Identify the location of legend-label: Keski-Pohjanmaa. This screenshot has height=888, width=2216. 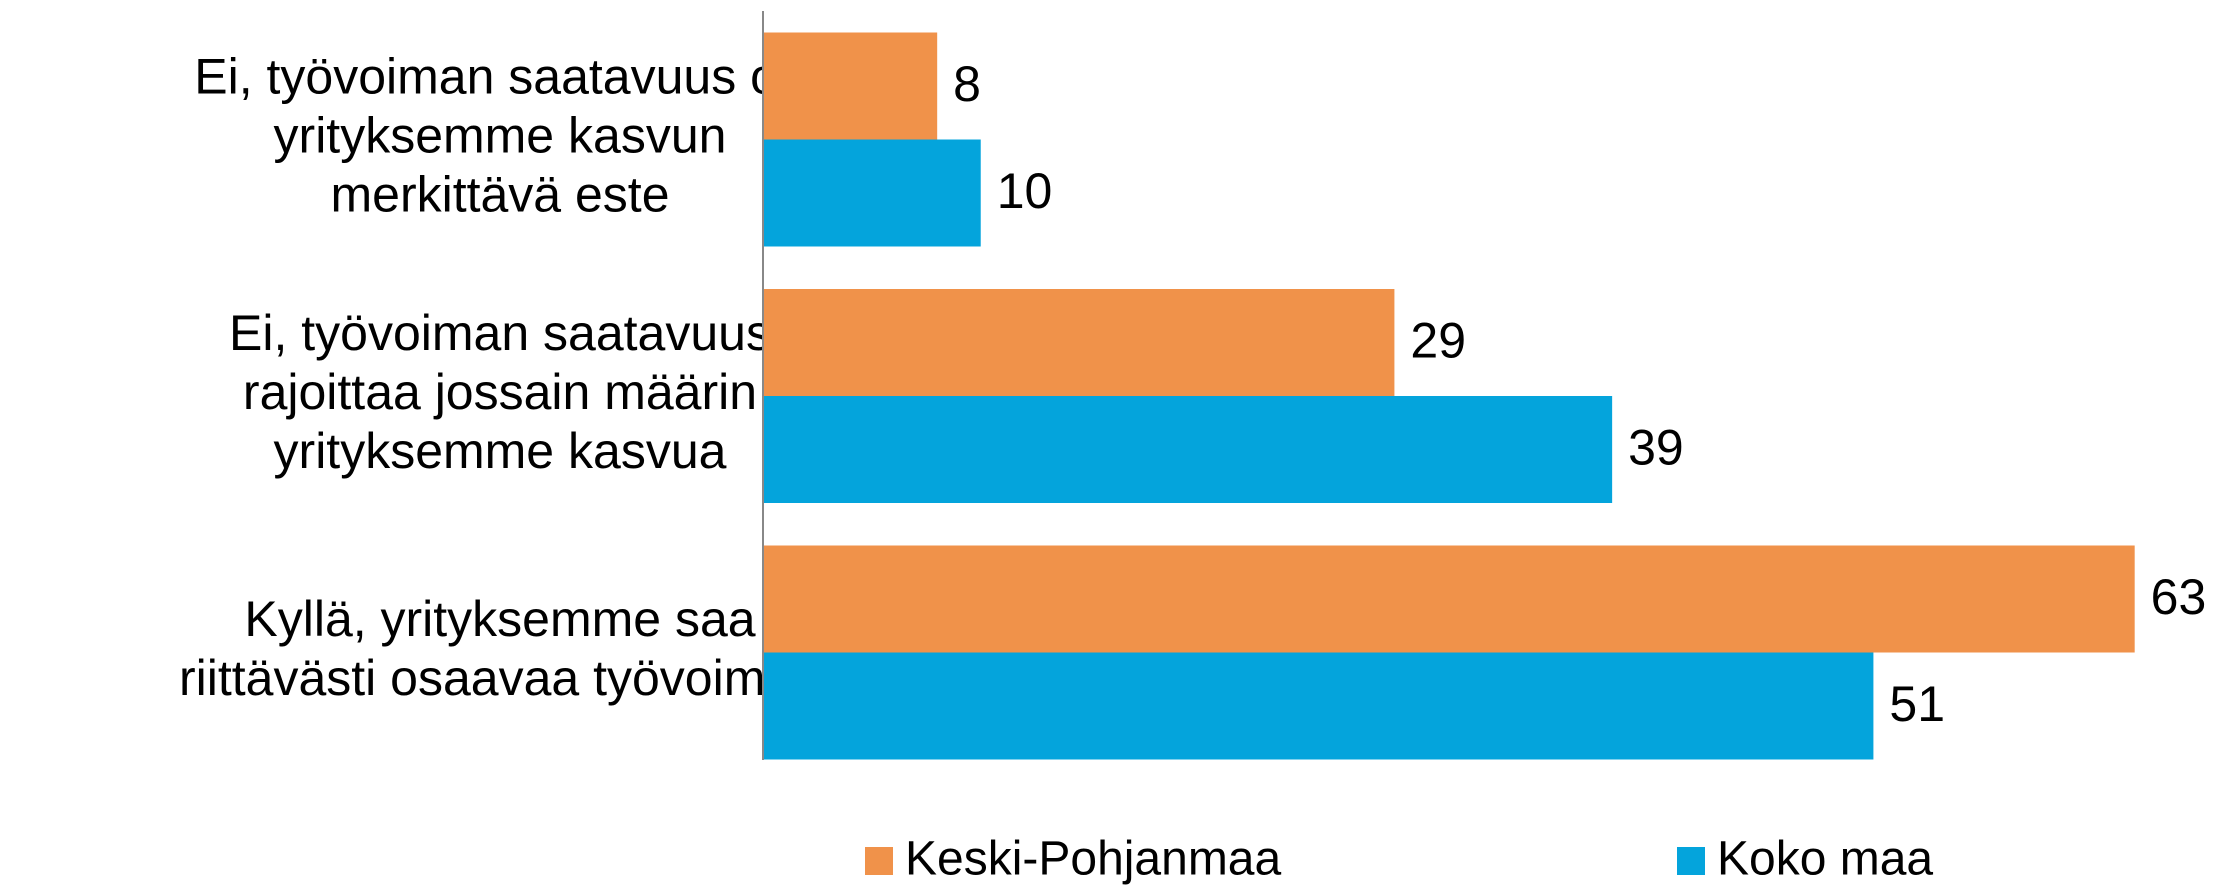
(1093, 859).